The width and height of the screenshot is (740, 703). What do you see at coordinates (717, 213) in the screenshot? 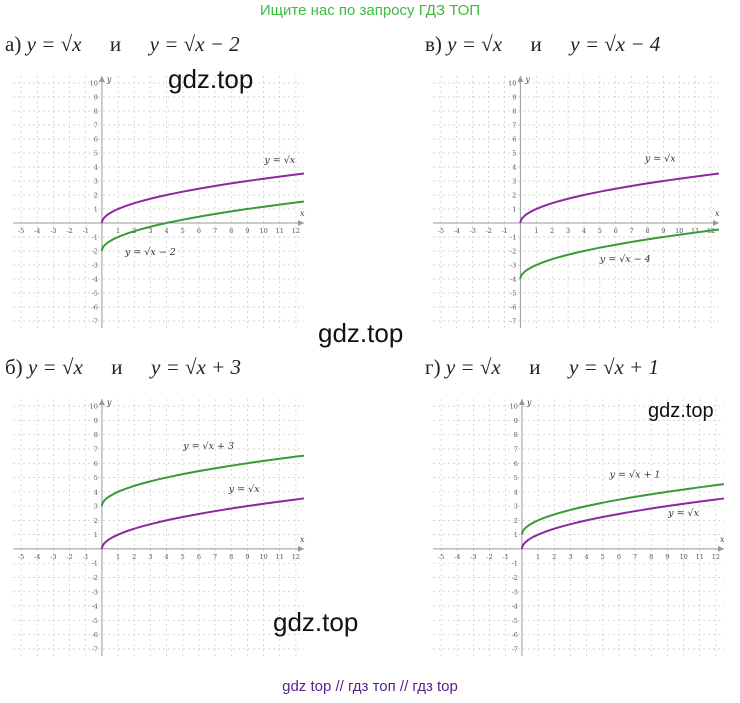
I see `x-axis-label: x` at bounding box center [717, 213].